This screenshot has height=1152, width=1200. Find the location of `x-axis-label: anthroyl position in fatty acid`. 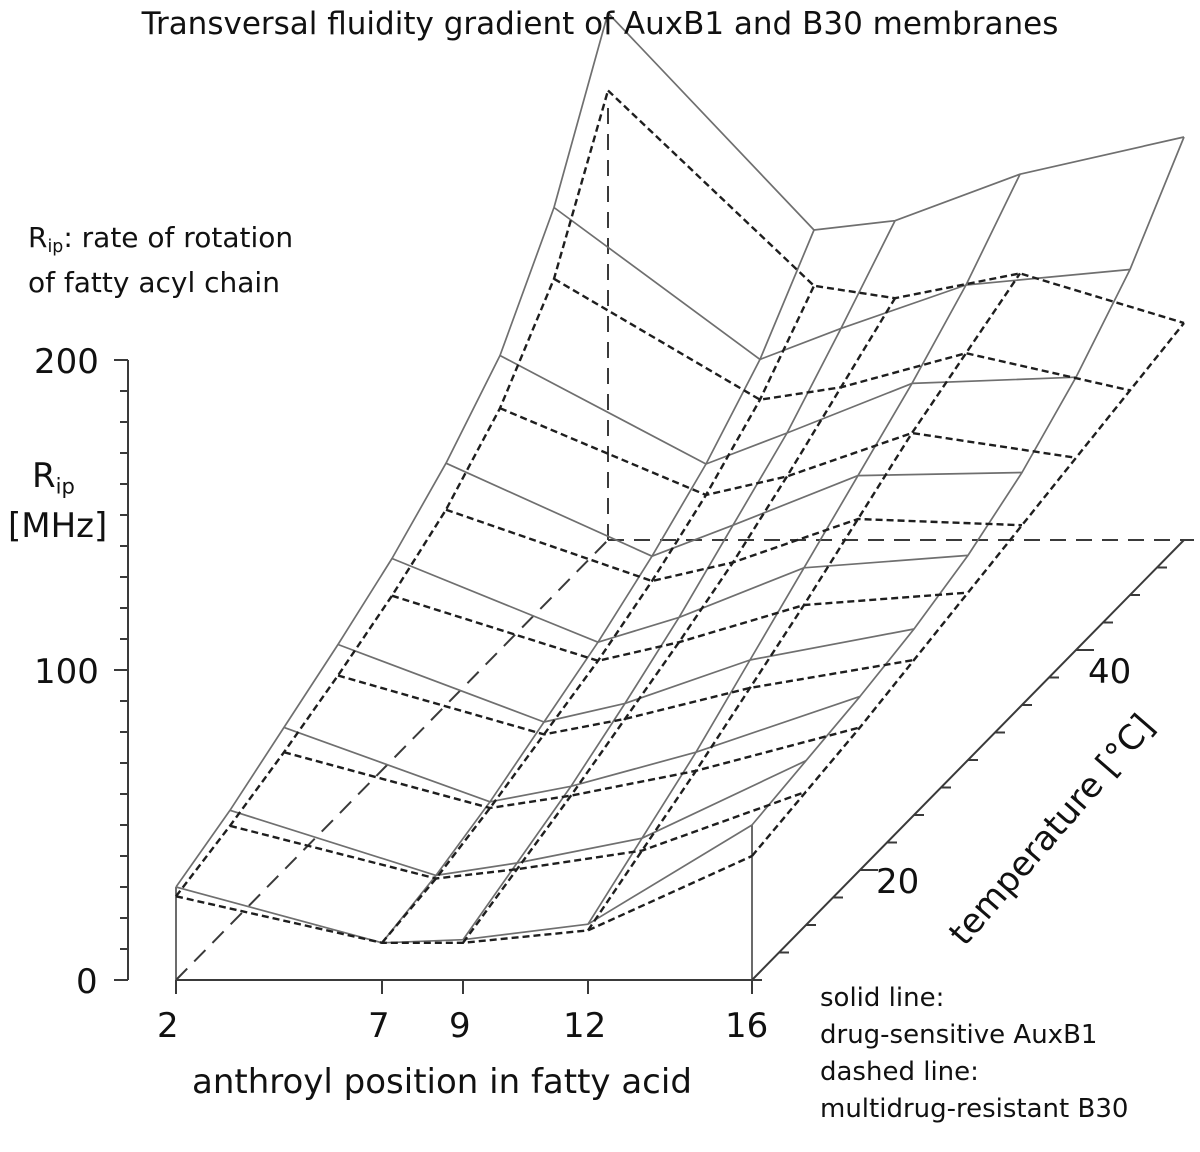

x-axis-label: anthroyl position in fatty acid is located at coordinates (442, 1082).